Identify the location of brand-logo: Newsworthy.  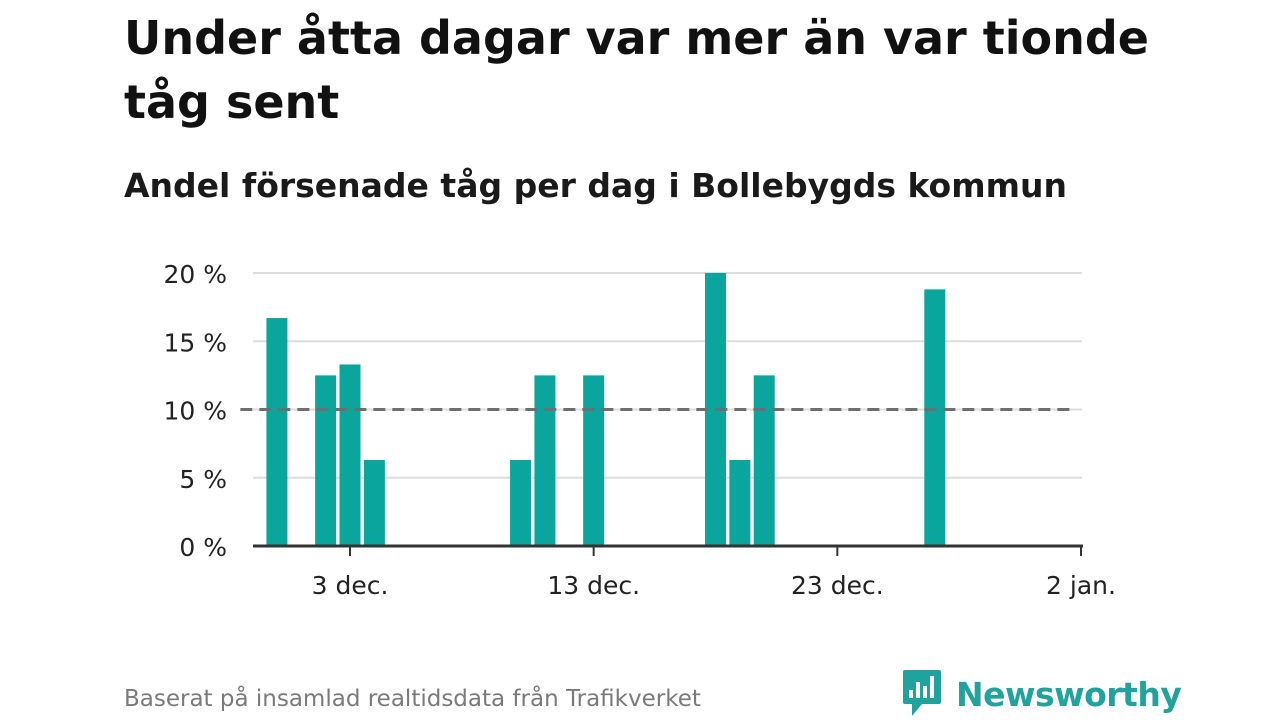
(1042, 694).